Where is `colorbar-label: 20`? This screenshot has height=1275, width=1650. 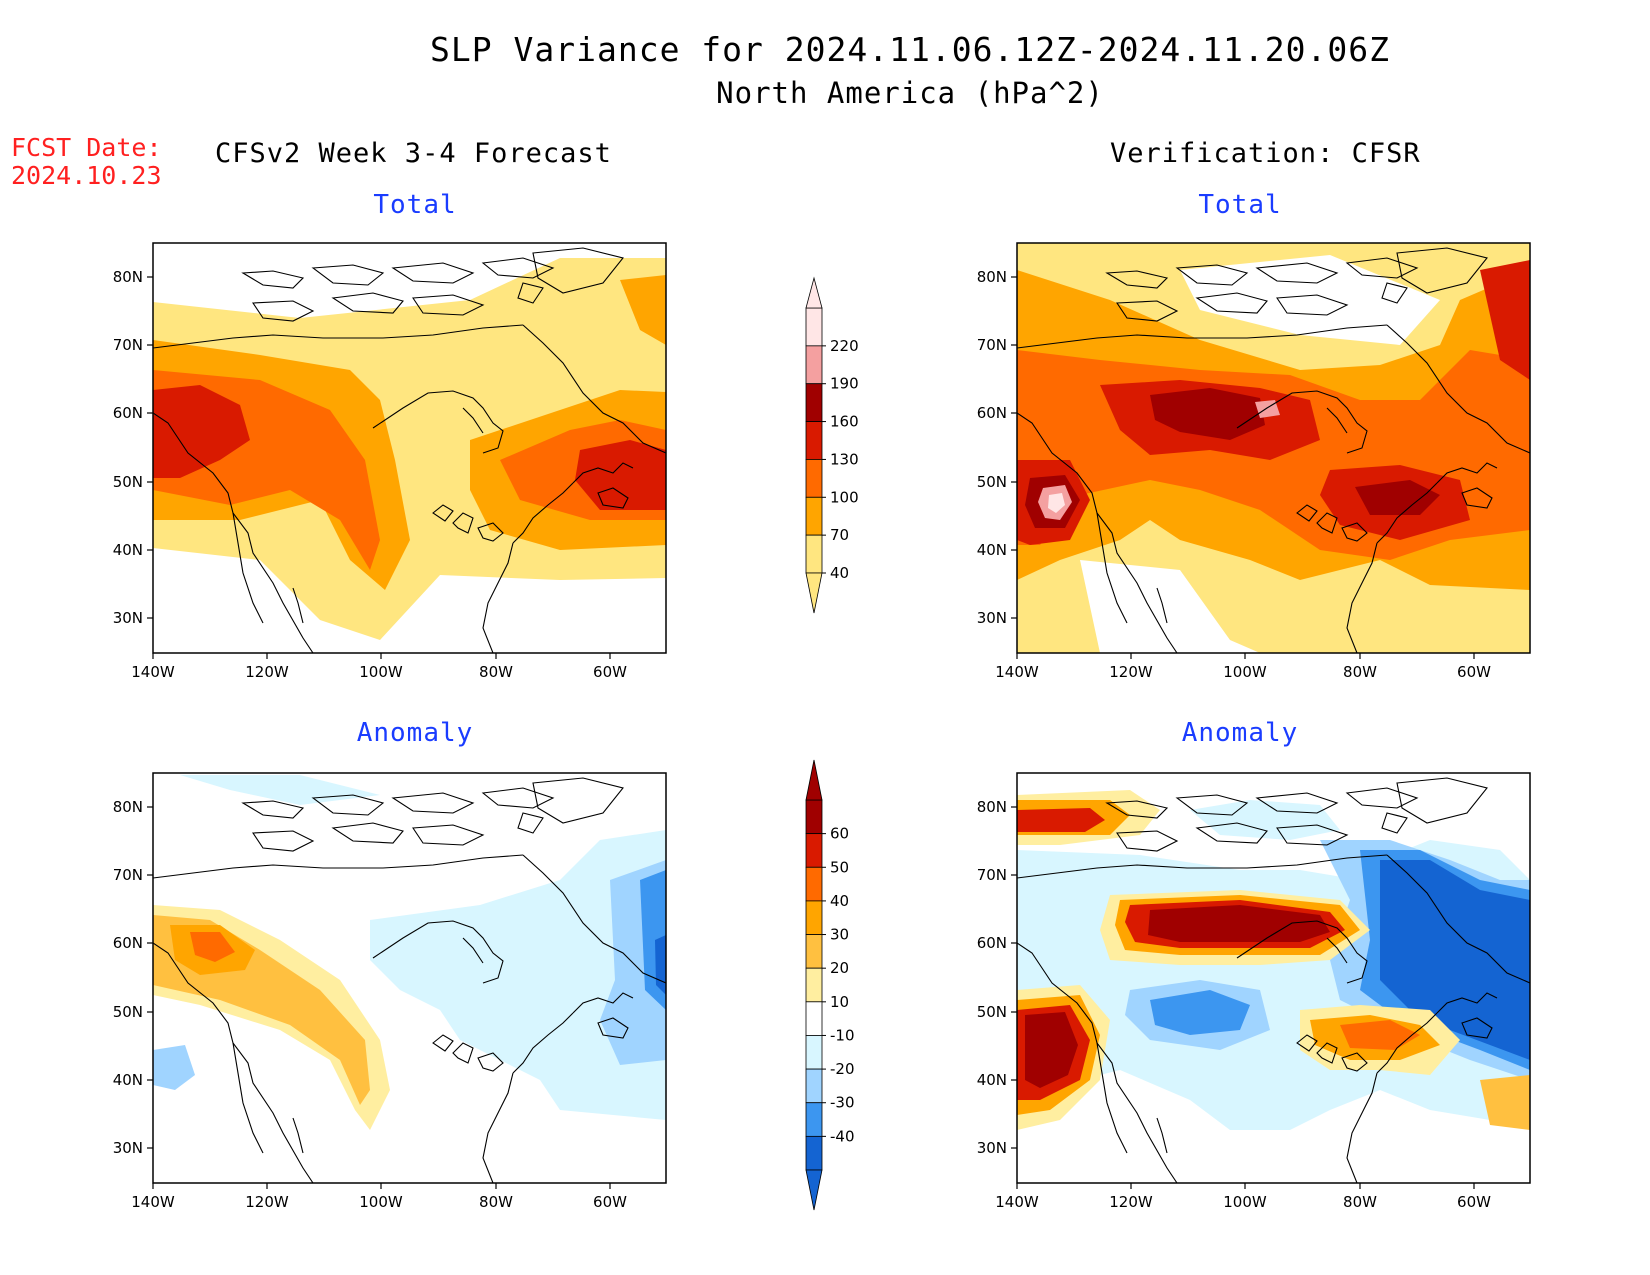
colorbar-label: 20 is located at coordinates (839, 968).